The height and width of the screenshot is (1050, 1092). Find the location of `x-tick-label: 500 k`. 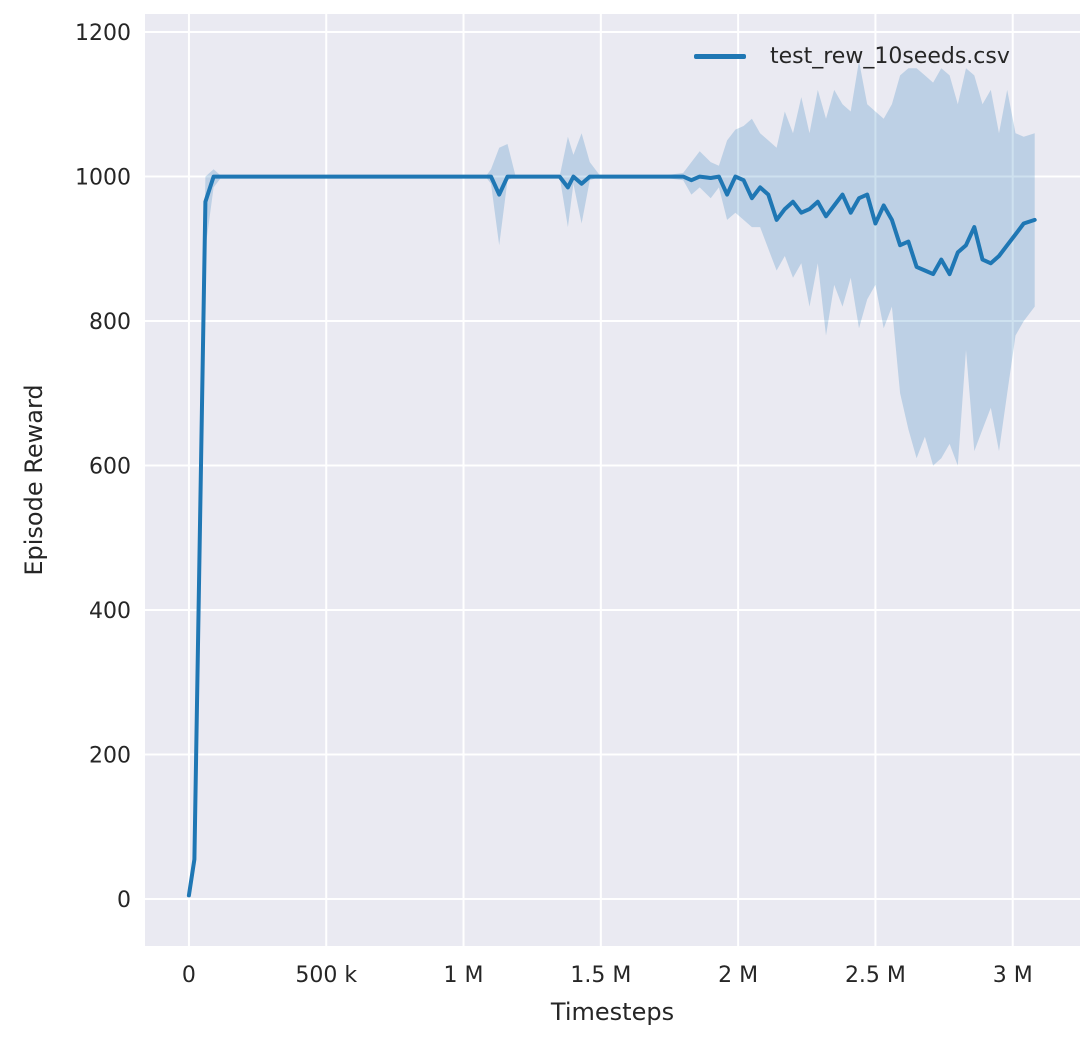

x-tick-label: 500 k is located at coordinates (326, 975).